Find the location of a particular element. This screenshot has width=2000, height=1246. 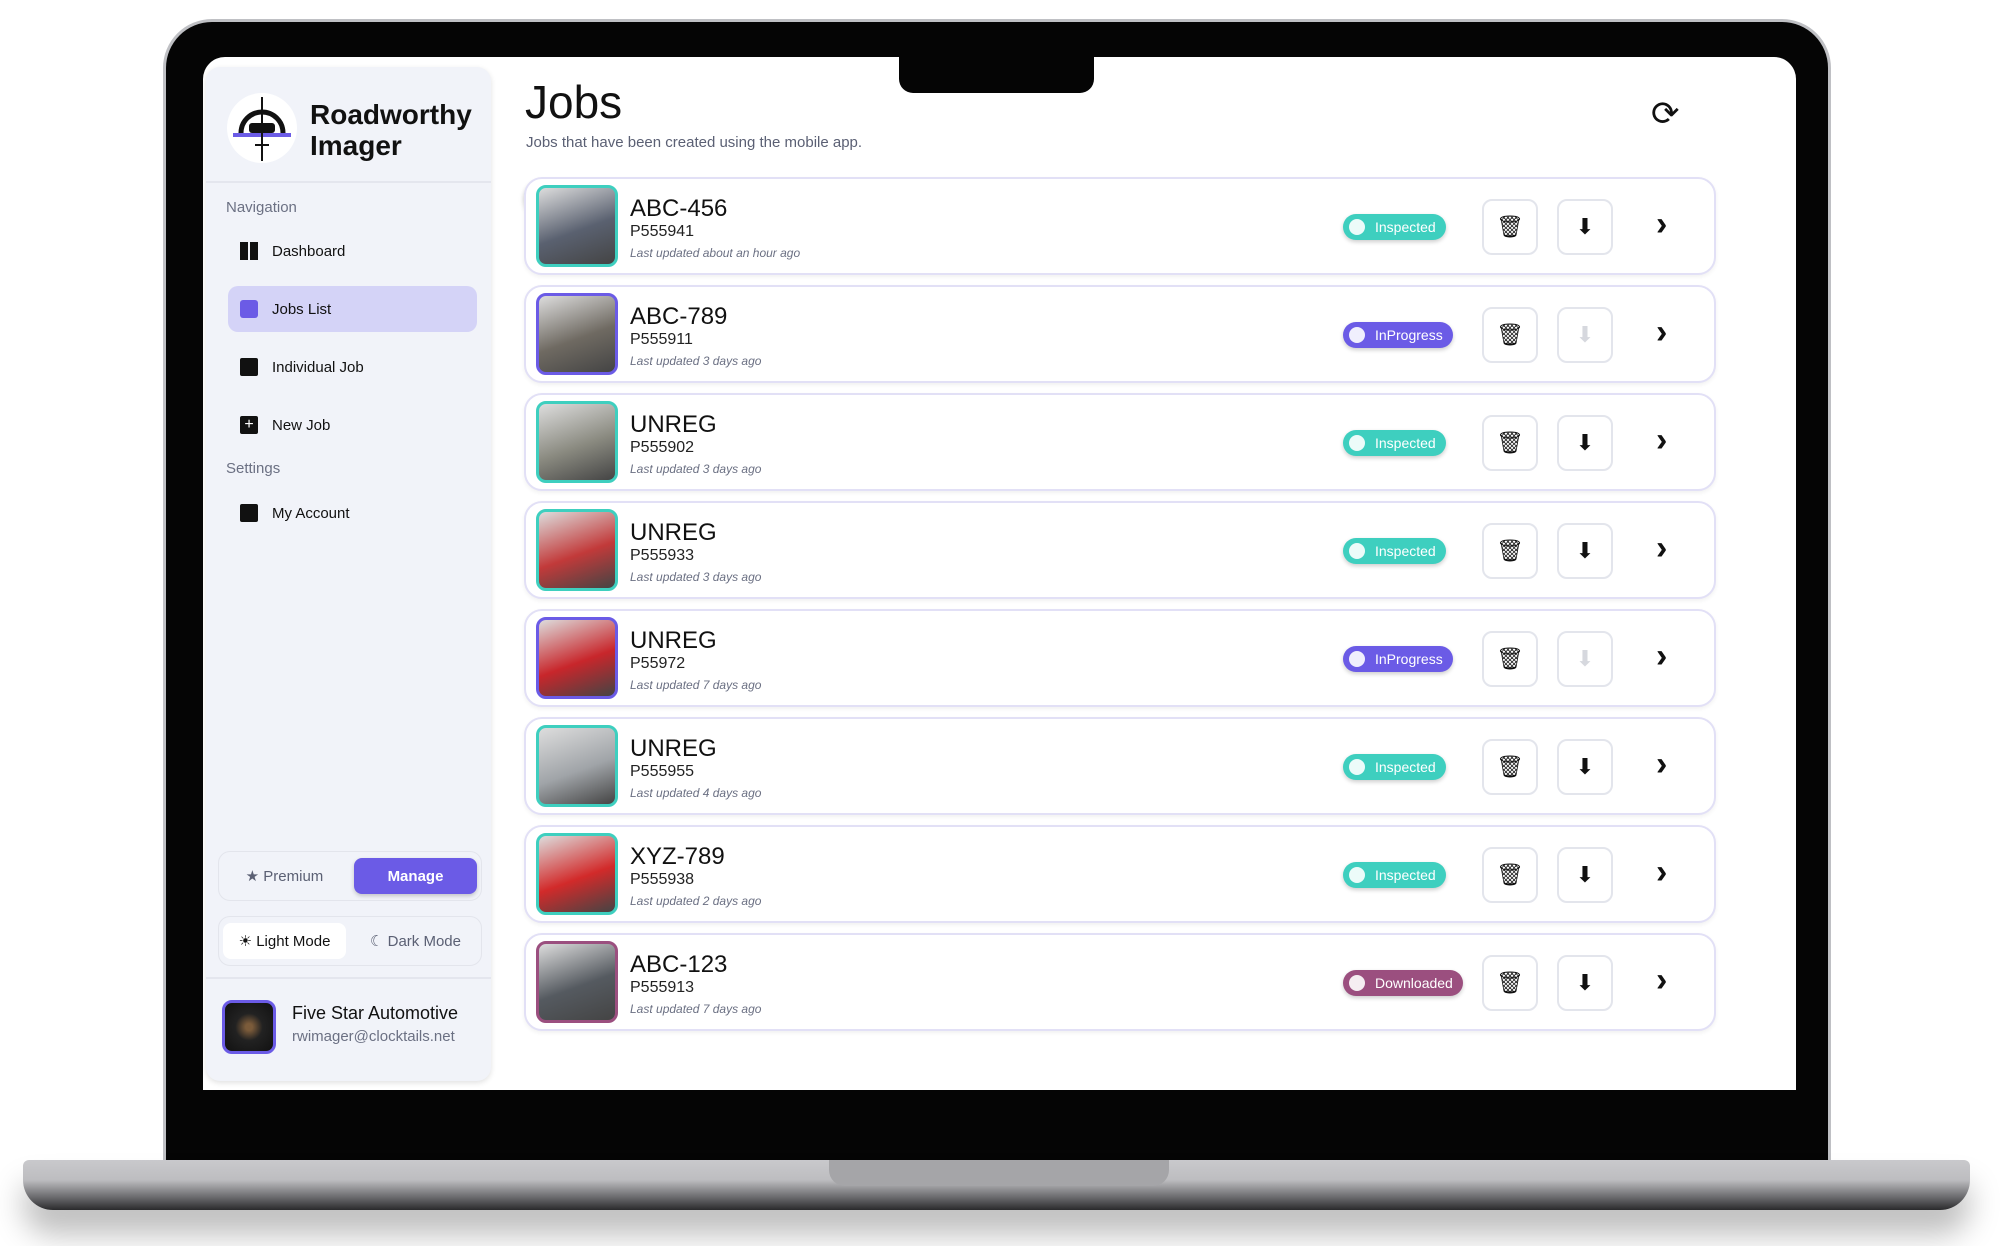

light-mode-button: ☀ Light Mode is located at coordinates (284, 941).